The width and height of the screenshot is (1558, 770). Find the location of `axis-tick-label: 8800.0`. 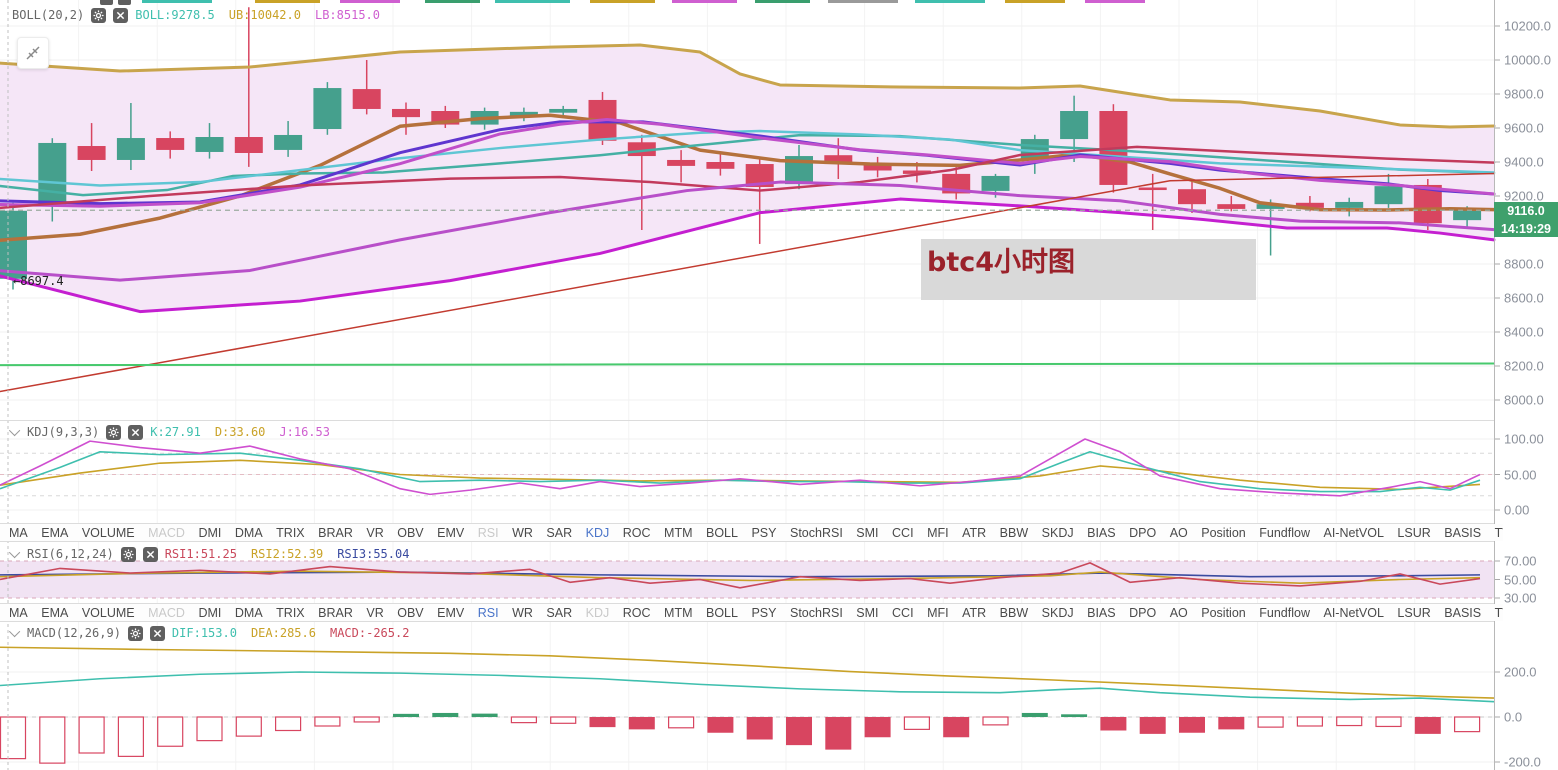

axis-tick-label: 8800.0 is located at coordinates (1524, 264).